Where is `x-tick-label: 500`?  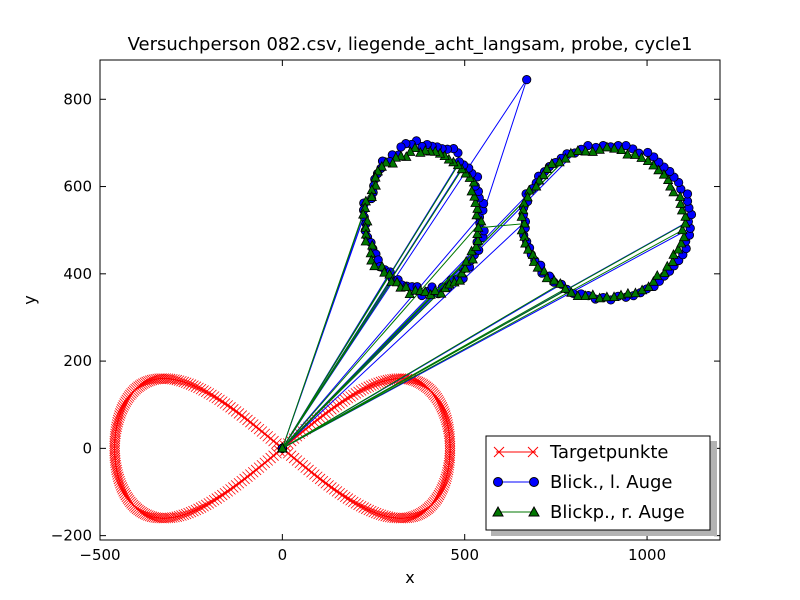 x-tick-label: 500 is located at coordinates (464, 555).